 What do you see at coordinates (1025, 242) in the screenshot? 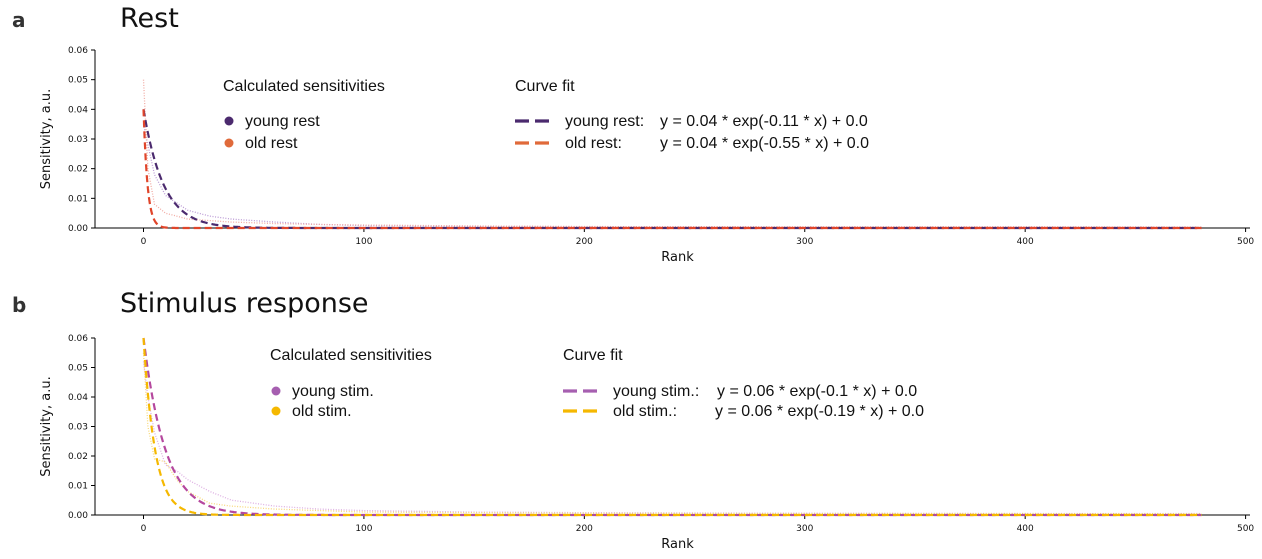
I see `panel-a-x-tick-label: 400` at bounding box center [1025, 242].